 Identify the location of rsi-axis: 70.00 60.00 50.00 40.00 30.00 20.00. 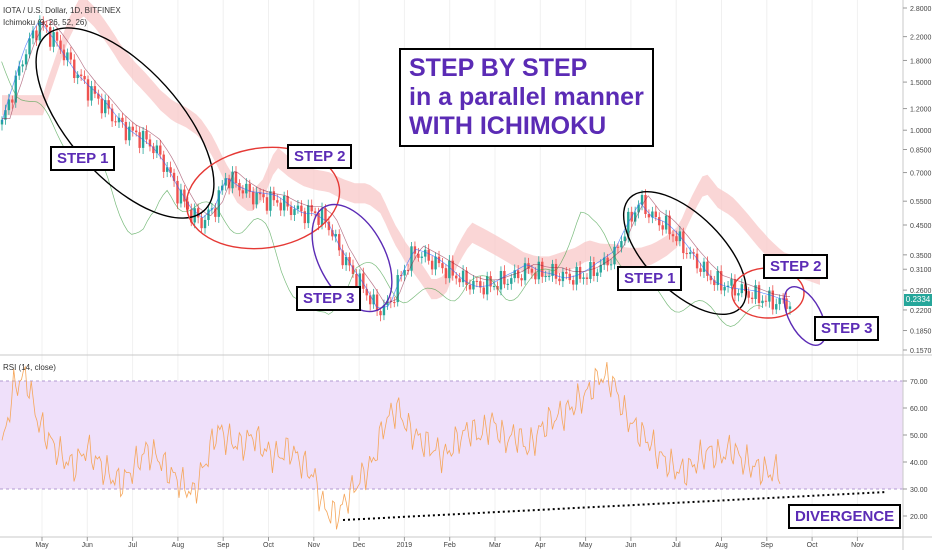
(915, 450).